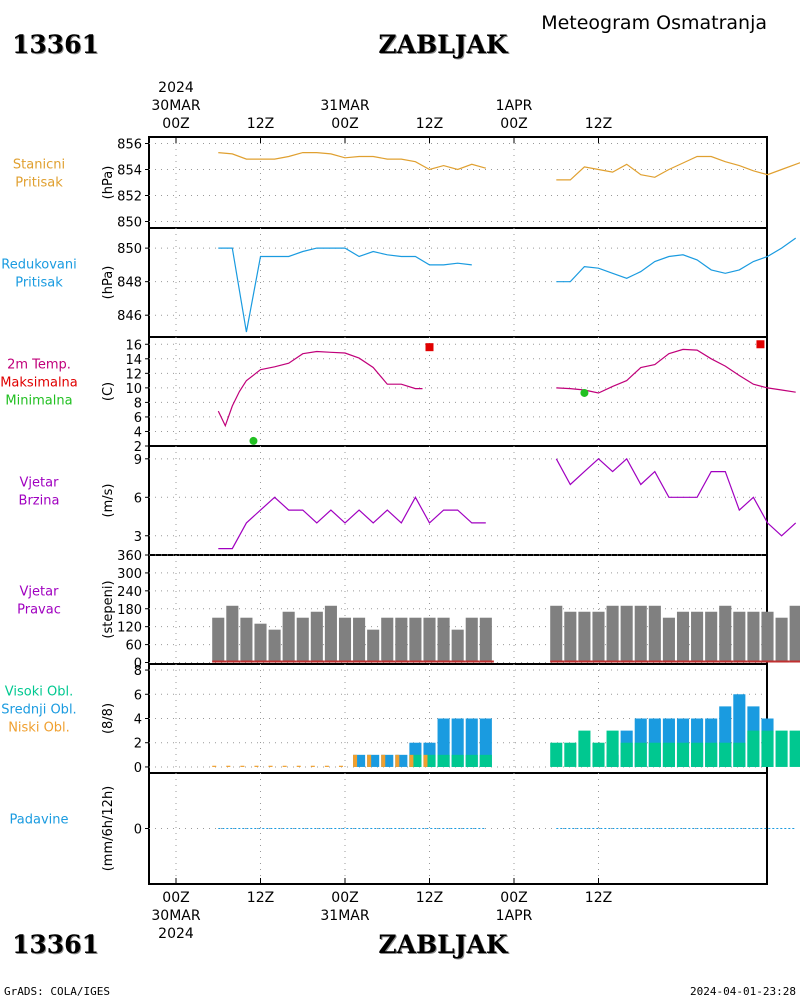  I want to click on panel-frame-wind_speed, so click(458, 500).